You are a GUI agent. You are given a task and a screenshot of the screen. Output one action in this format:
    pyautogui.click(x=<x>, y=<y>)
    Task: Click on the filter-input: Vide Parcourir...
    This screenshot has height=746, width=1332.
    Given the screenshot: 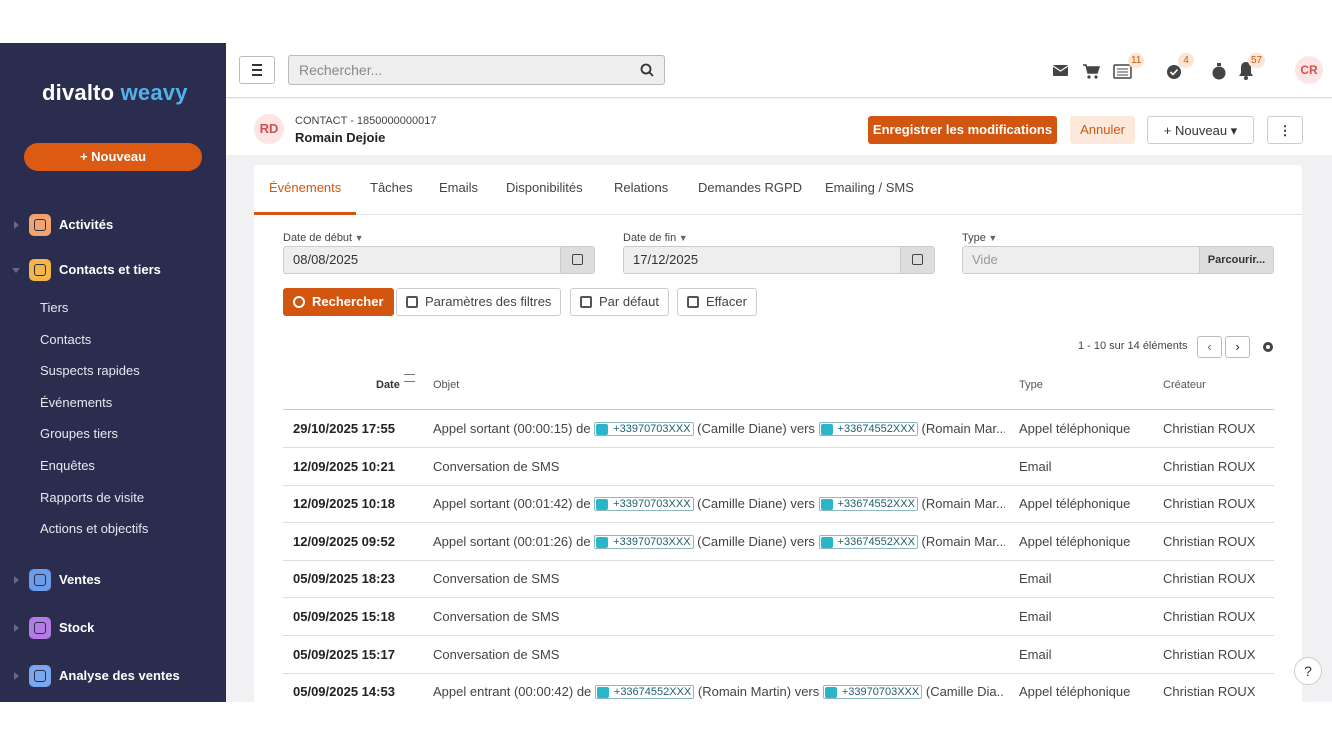 What is the action you would take?
    pyautogui.click(x=1118, y=260)
    